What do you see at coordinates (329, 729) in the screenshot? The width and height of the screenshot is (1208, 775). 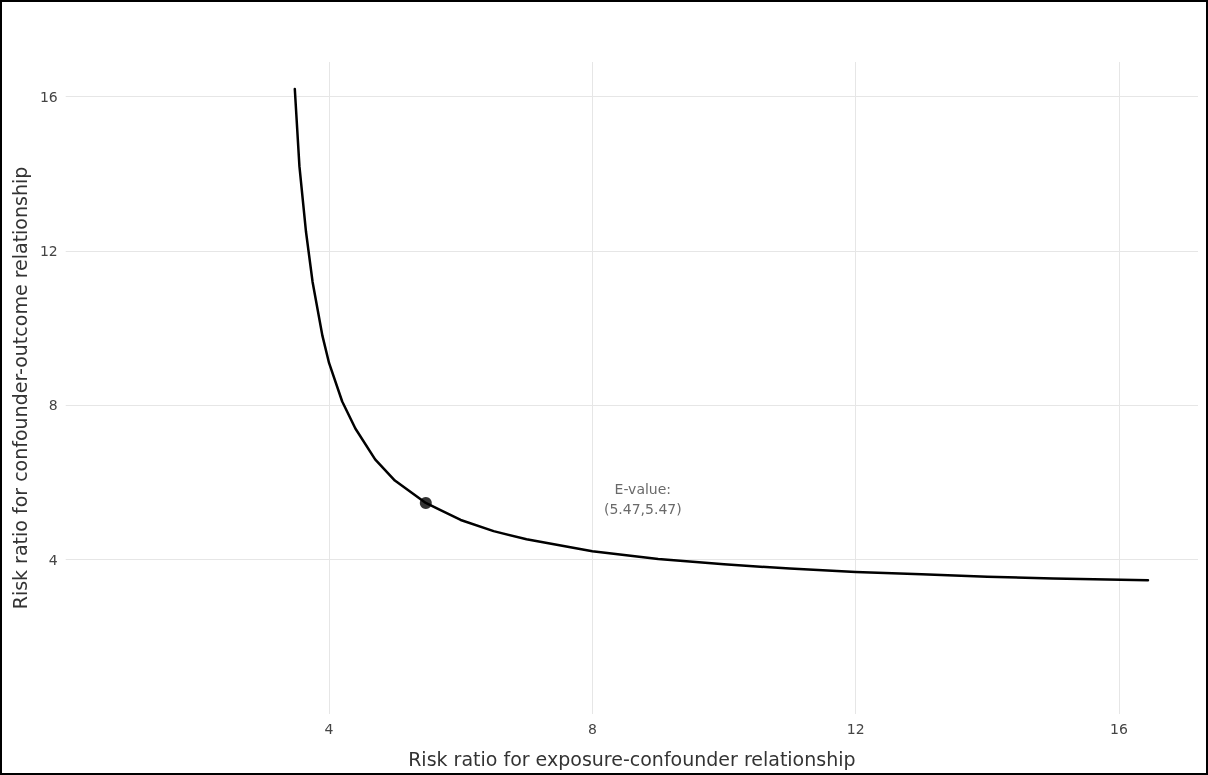 I see `x-tick-label: 4` at bounding box center [329, 729].